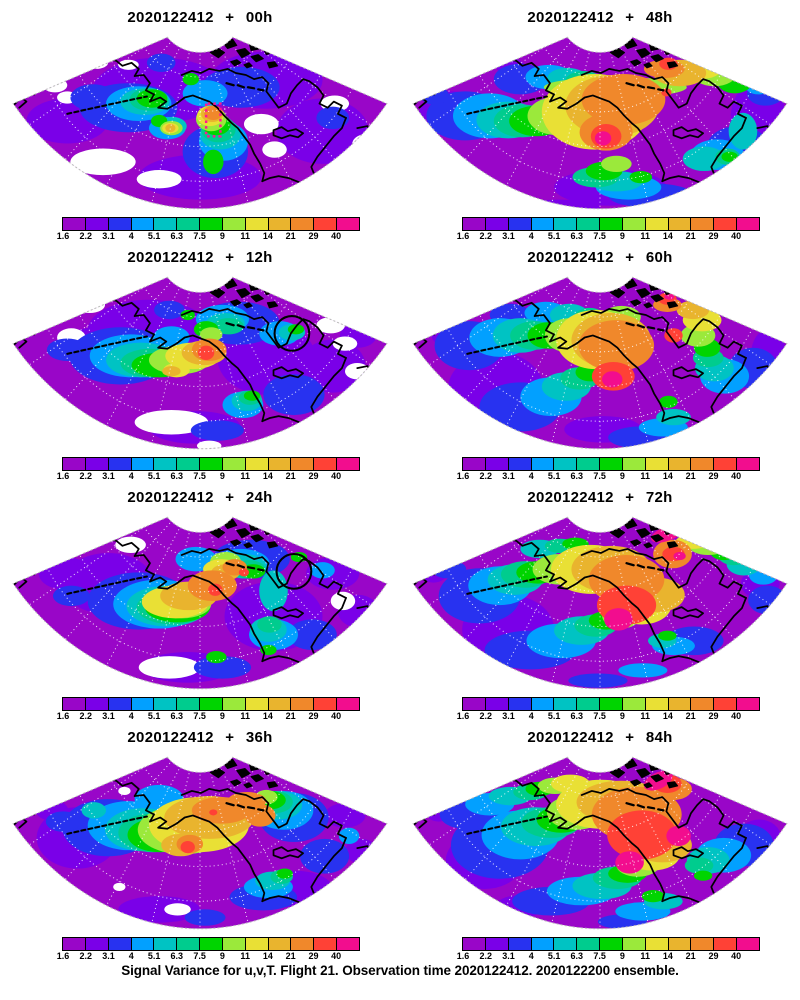 The width and height of the screenshot is (800, 1000). Describe the element at coordinates (600, 737) in the screenshot. I see `panel-title: 2020122412 + 84h` at that location.